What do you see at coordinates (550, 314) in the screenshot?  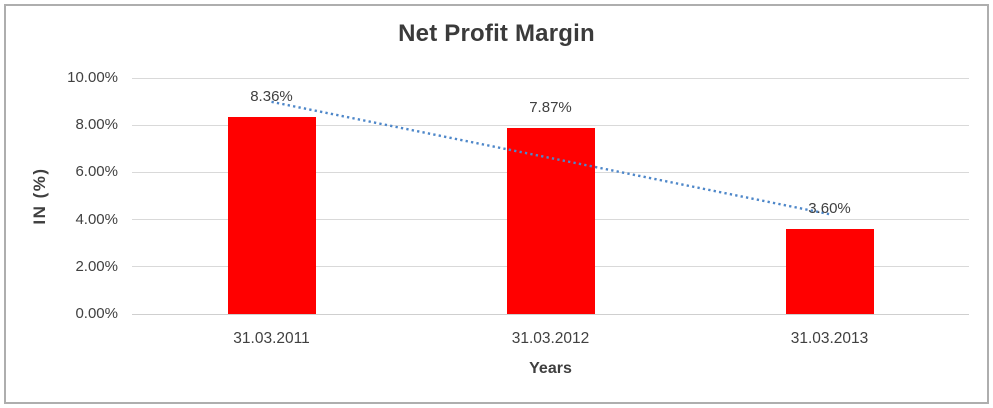 I see `x-axis-line` at bounding box center [550, 314].